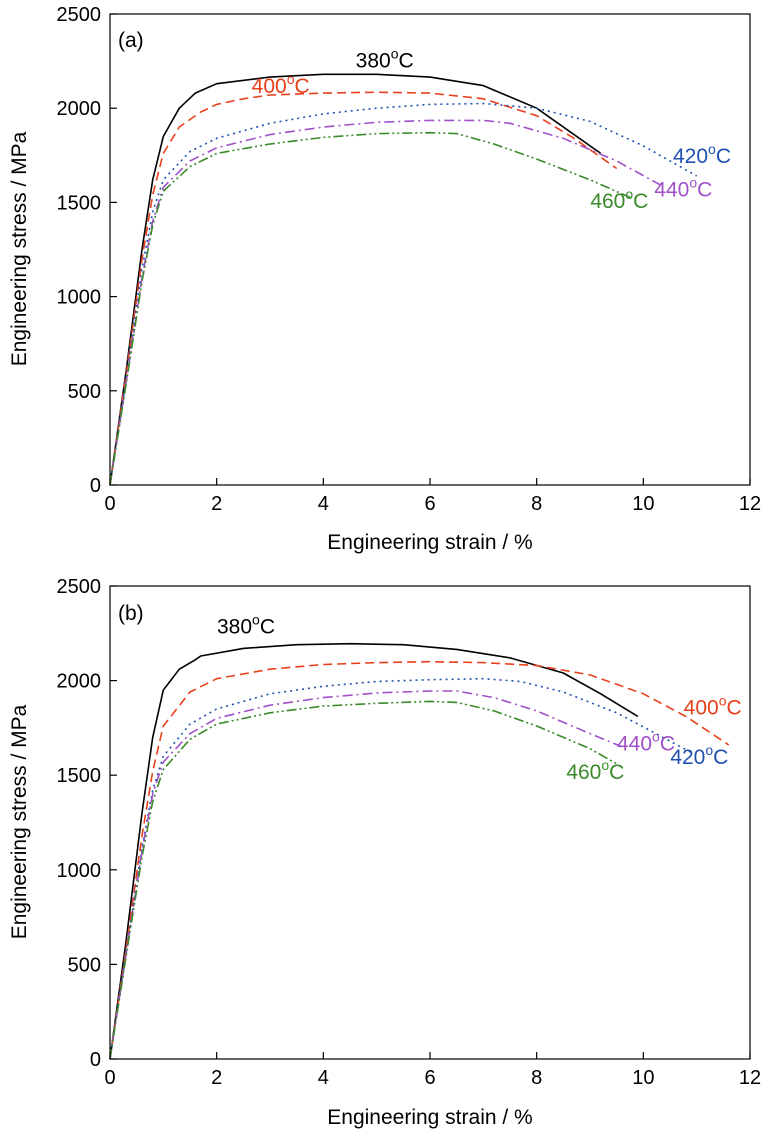 Image resolution: width=769 pixels, height=1135 pixels. Describe the element at coordinates (131, 40) in the screenshot. I see `panel-label: (a)` at that location.